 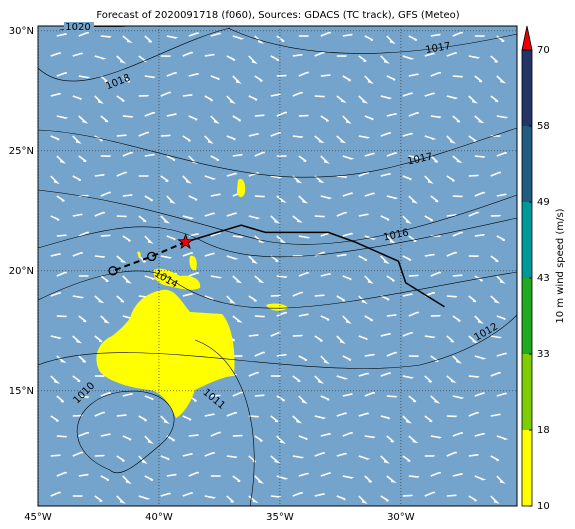 What do you see at coordinates (277, 217) in the screenshot?
I see `isobar` at bounding box center [277, 217].